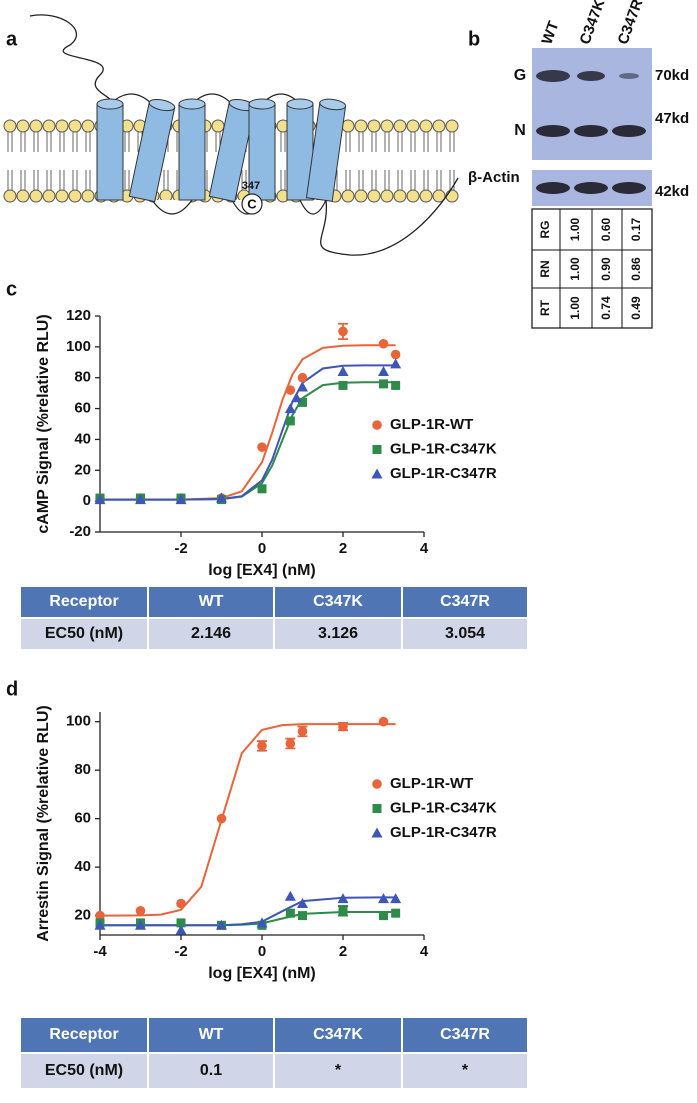  I want to click on helix-body, so click(110, 152).